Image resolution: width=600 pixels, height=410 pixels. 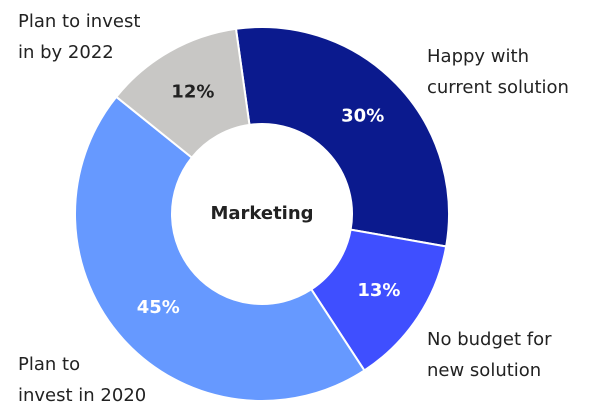 I want to click on category-label: new solution, so click(x=484, y=370).